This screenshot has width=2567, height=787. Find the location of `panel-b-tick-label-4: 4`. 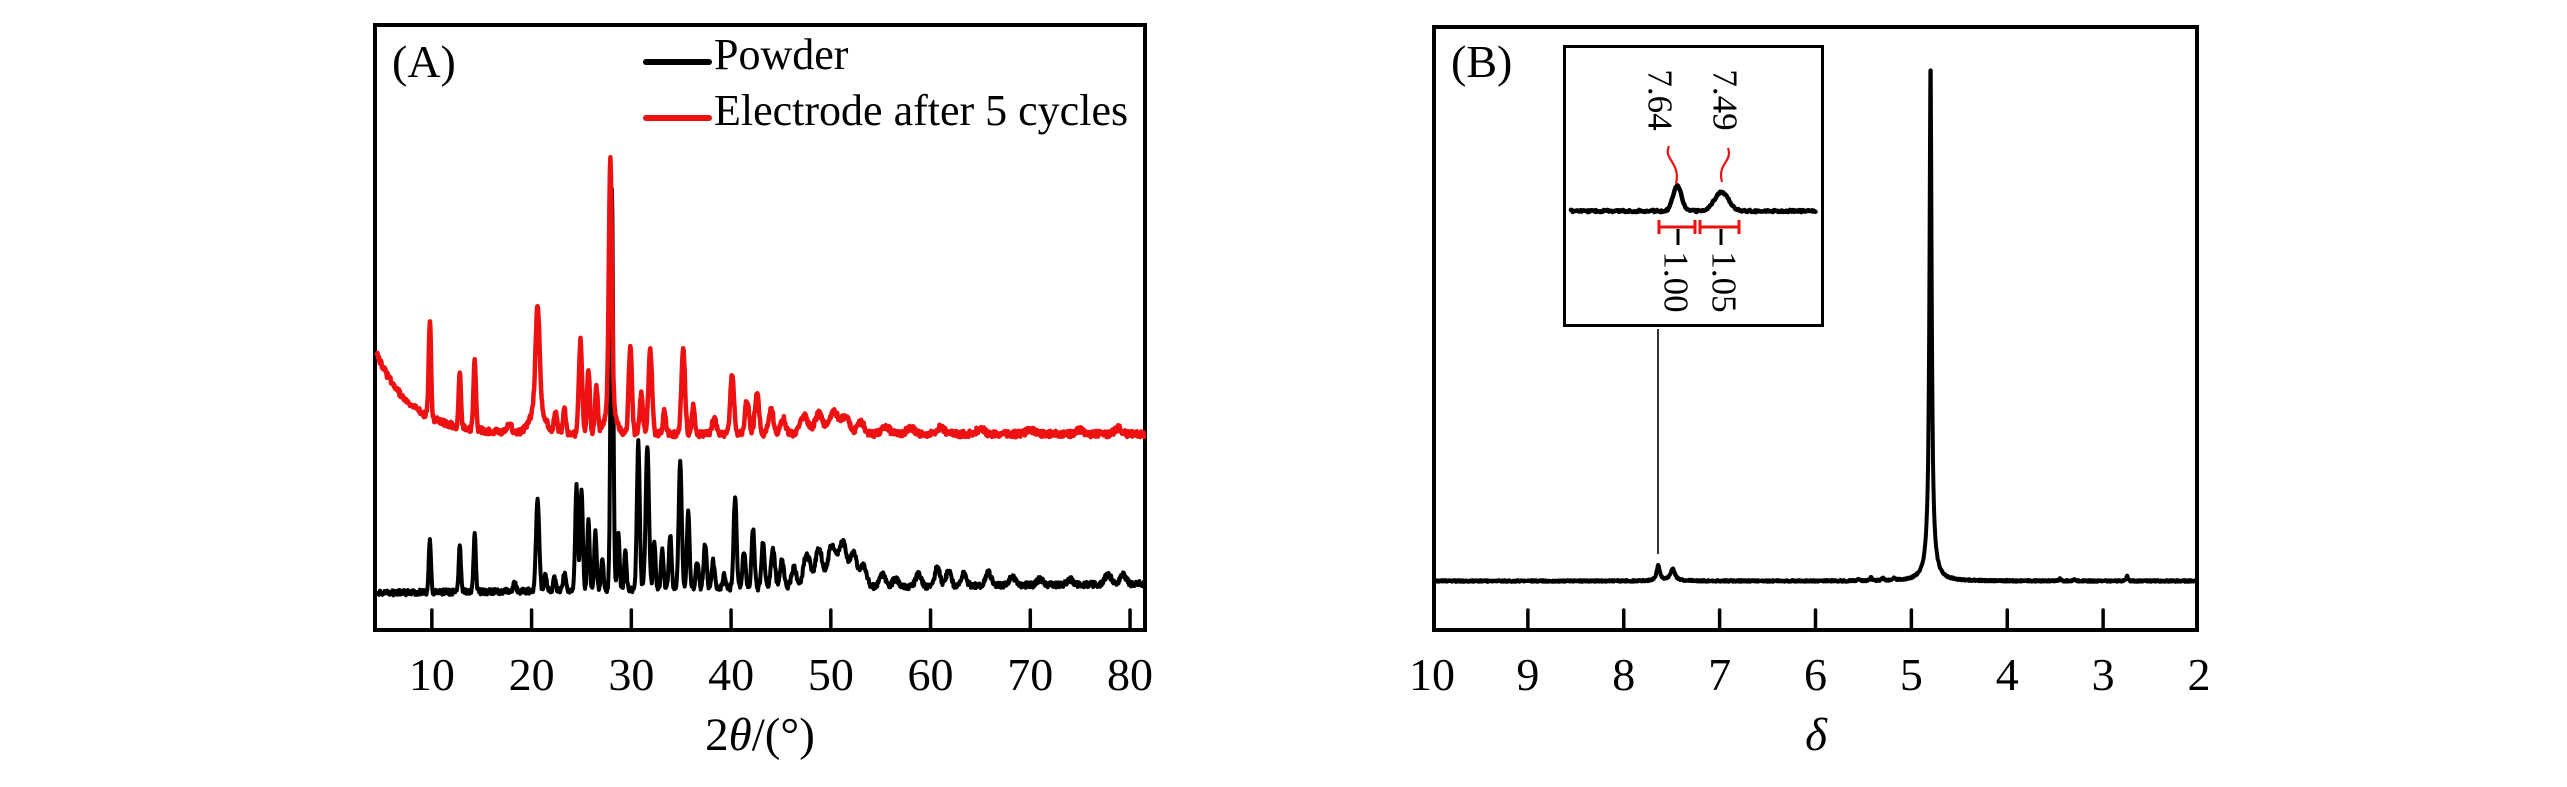

panel-b-tick-label-4: 4 is located at coordinates (2007, 674).